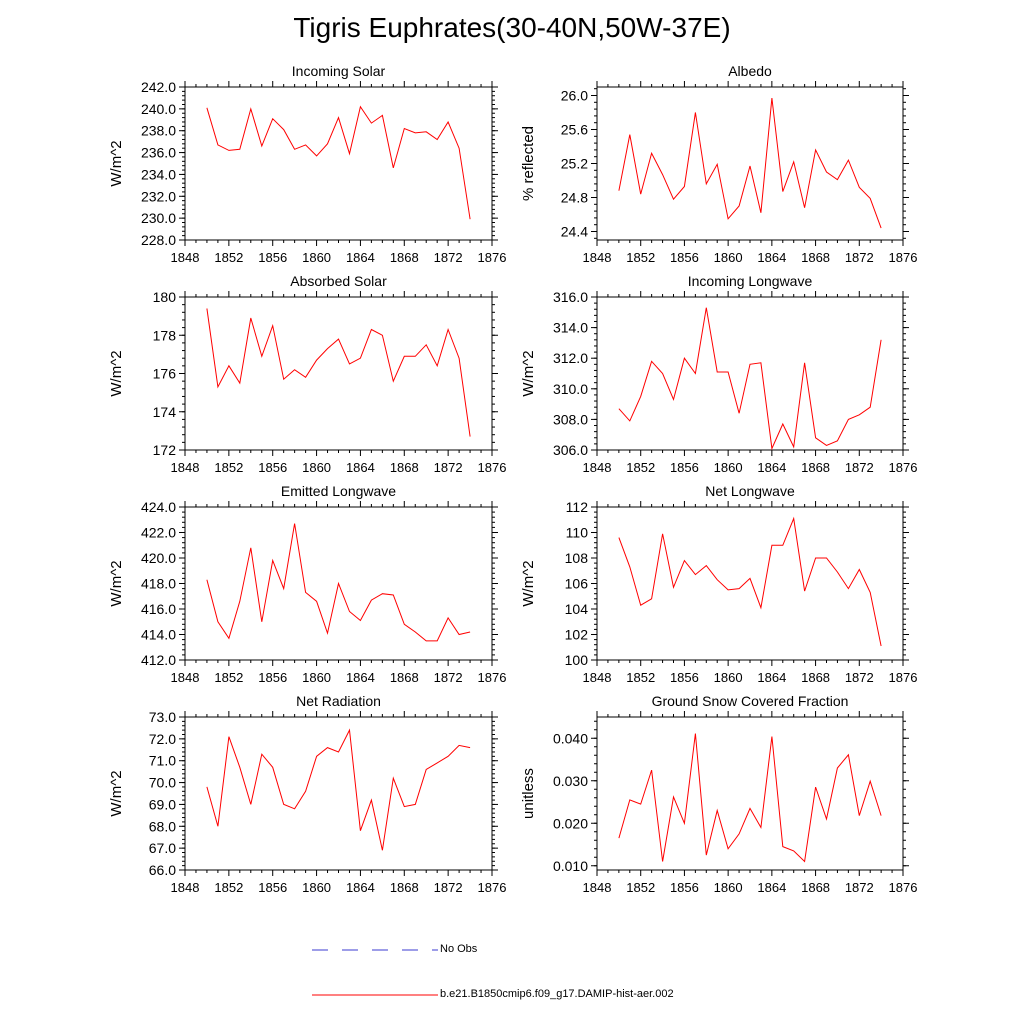 This screenshot has width=1024, height=1024. What do you see at coordinates (165, 450) in the screenshot?
I see `y-tick-label: 172` at bounding box center [165, 450].